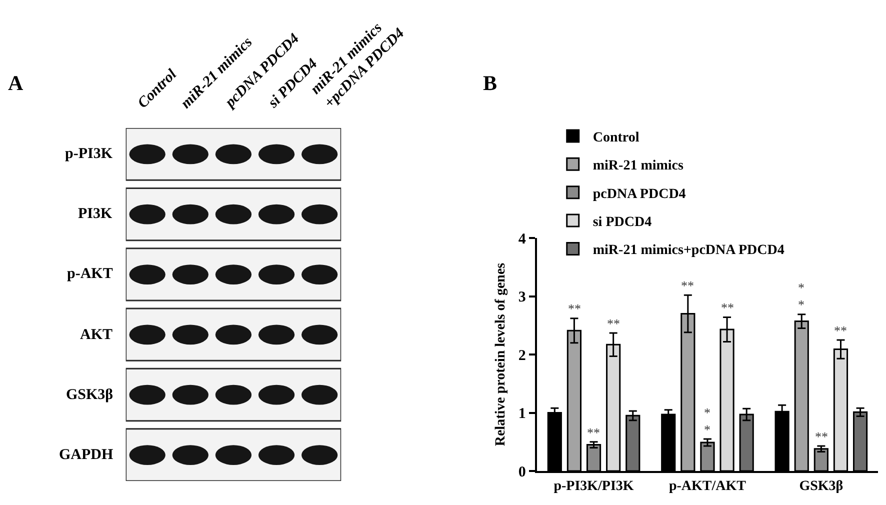  I want to click on legend-label: pcDNA PDCD4, so click(639, 194).